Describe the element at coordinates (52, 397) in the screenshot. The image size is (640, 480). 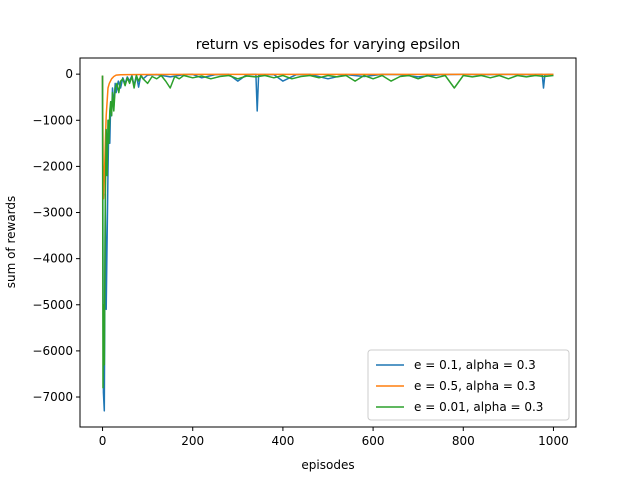
I see `y-tick-label: −7000` at that location.